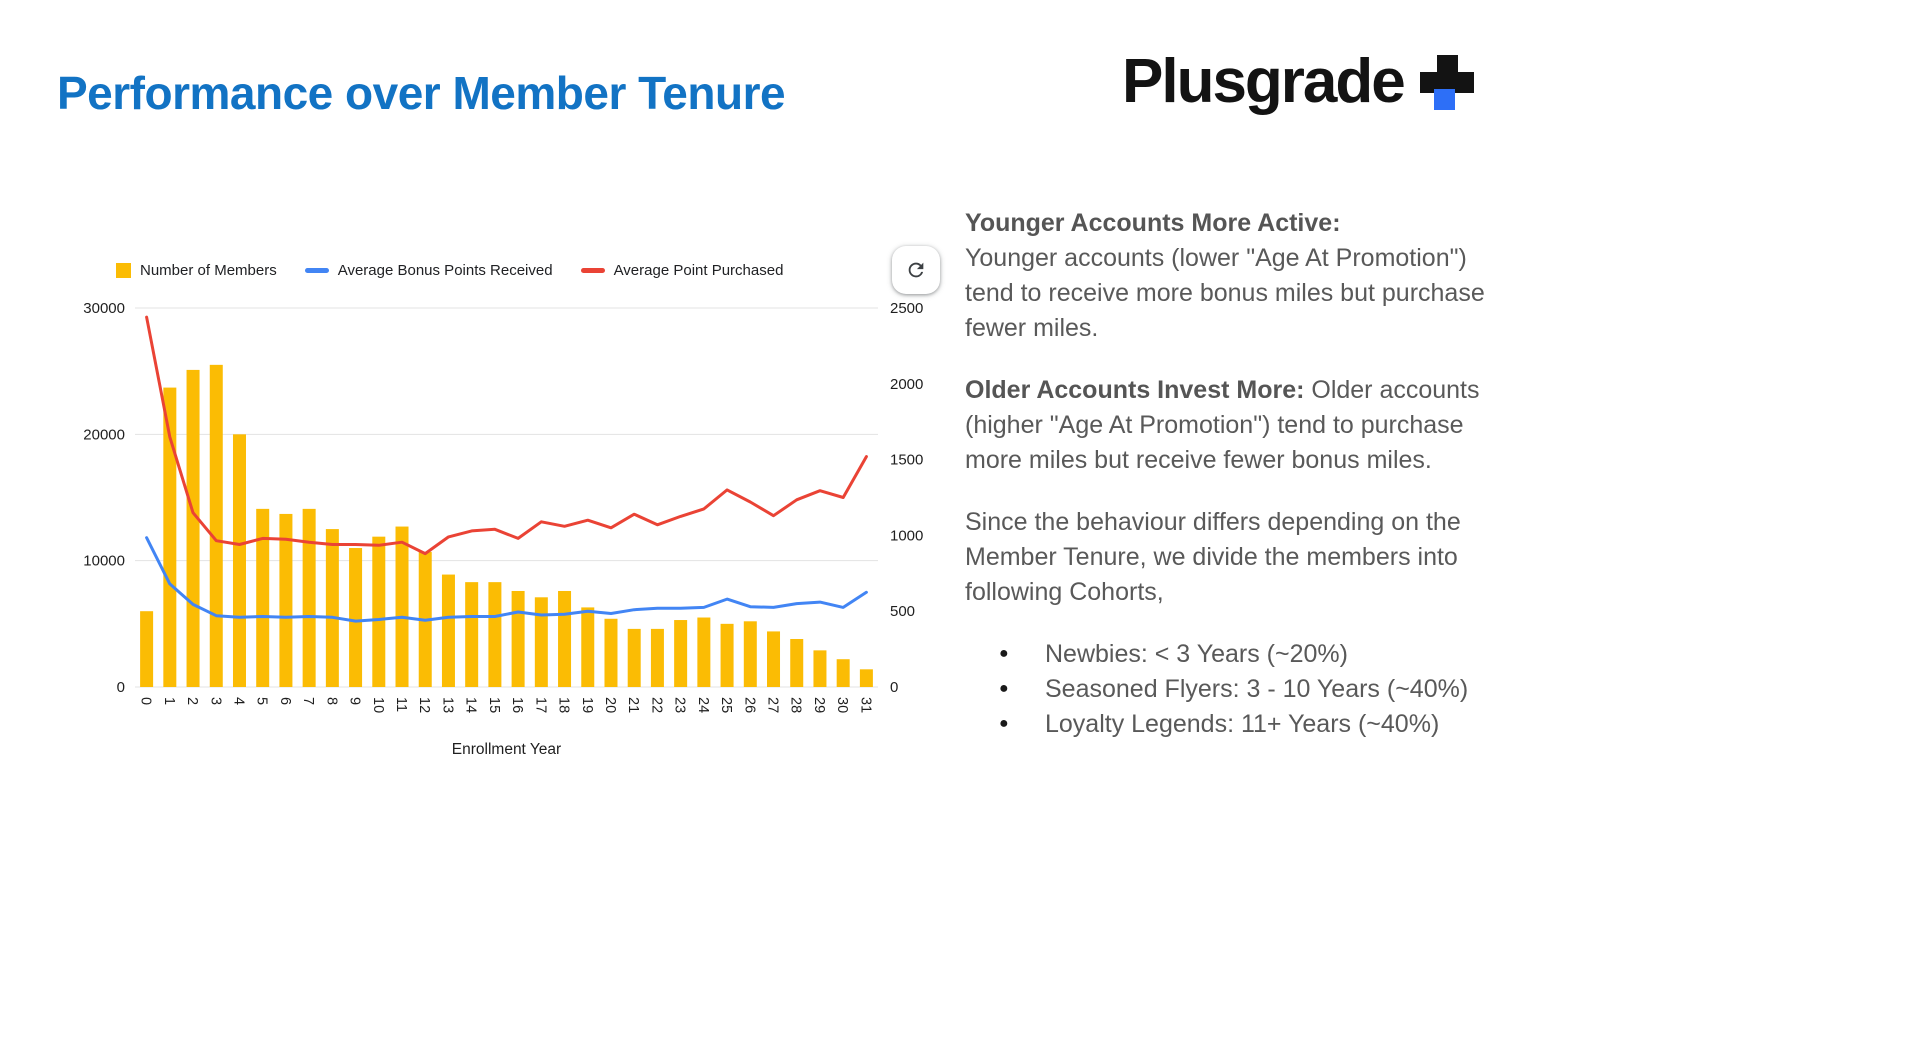 The width and height of the screenshot is (1920, 1062). What do you see at coordinates (262, 701) in the screenshot?
I see `svg-text: 5` at bounding box center [262, 701].